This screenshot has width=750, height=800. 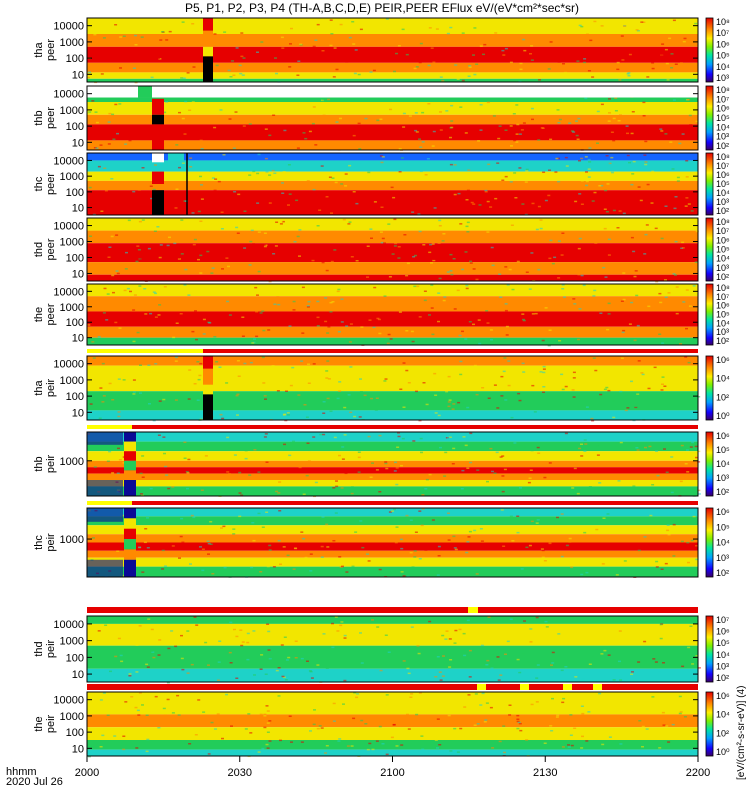 What do you see at coordinates (51, 118) in the screenshot?
I see `y-axis-label: peer` at bounding box center [51, 118].